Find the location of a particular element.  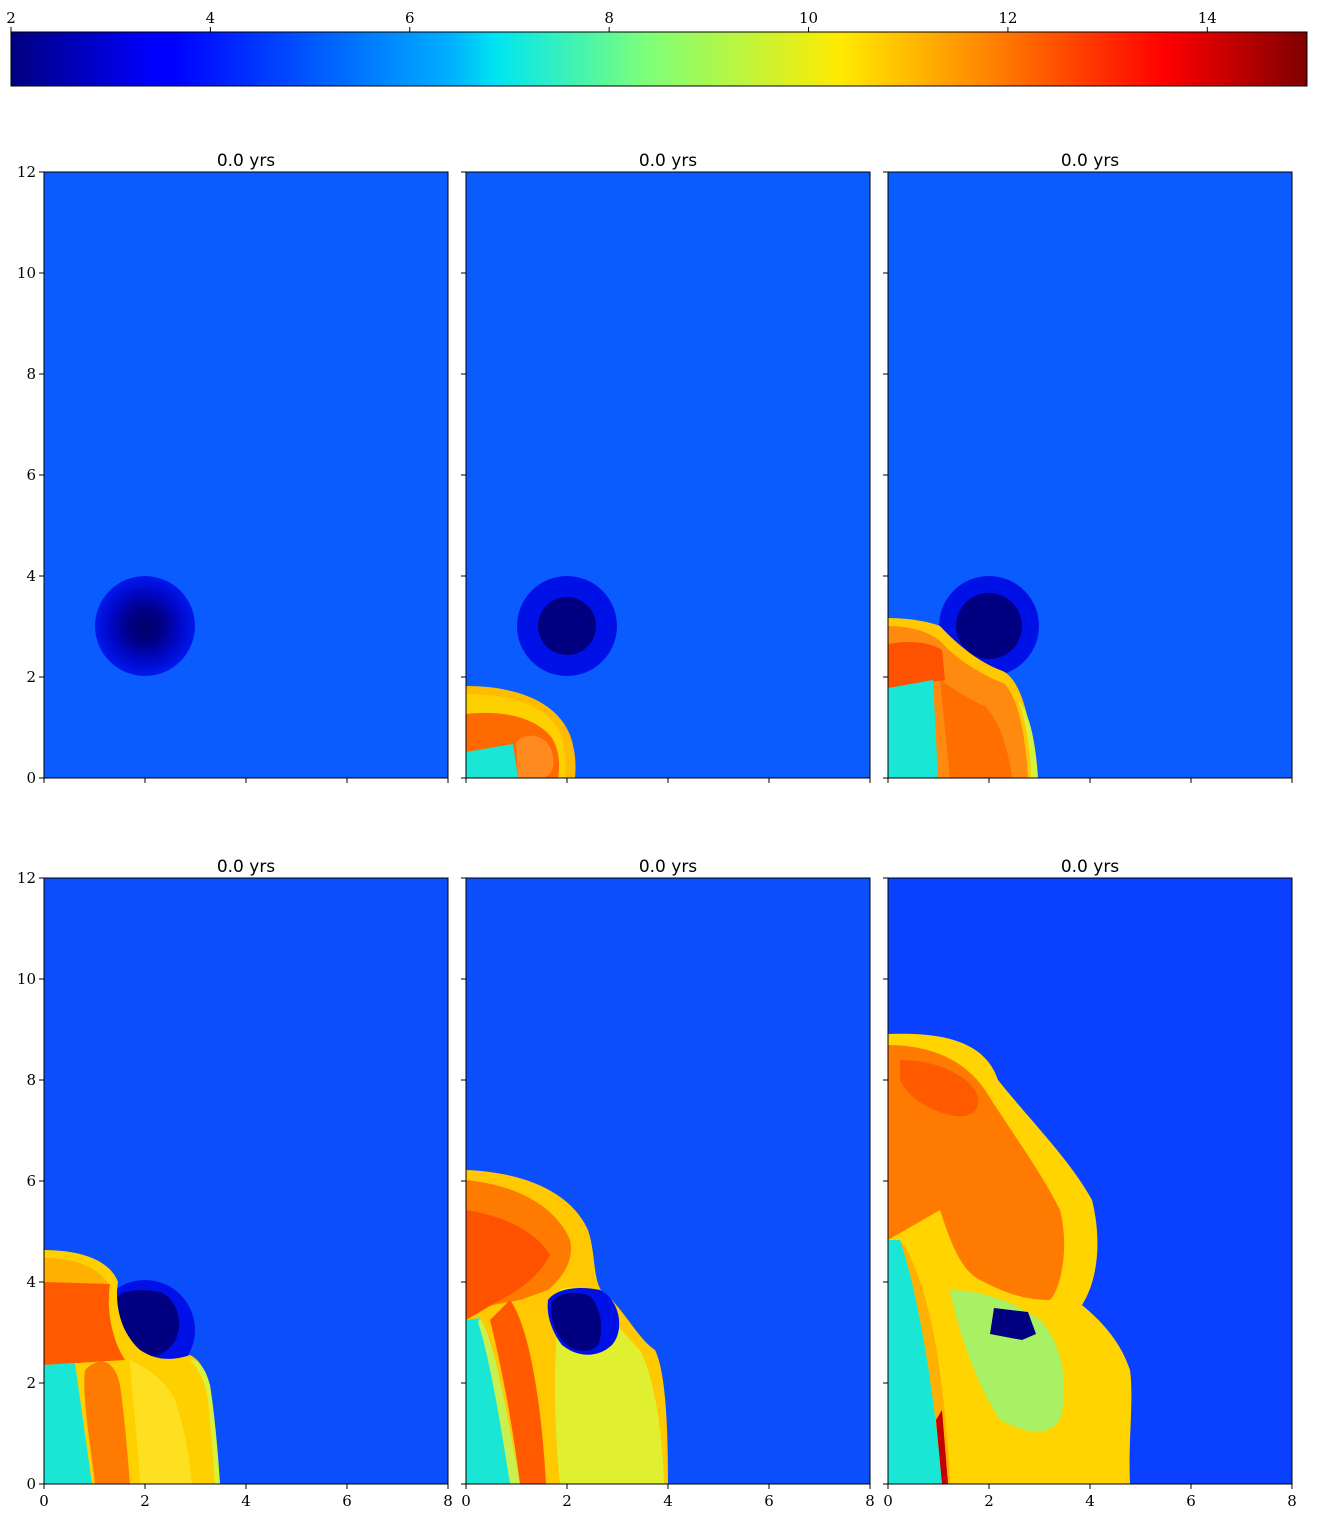

colorbar-tick-label: 12 is located at coordinates (1007, 18).